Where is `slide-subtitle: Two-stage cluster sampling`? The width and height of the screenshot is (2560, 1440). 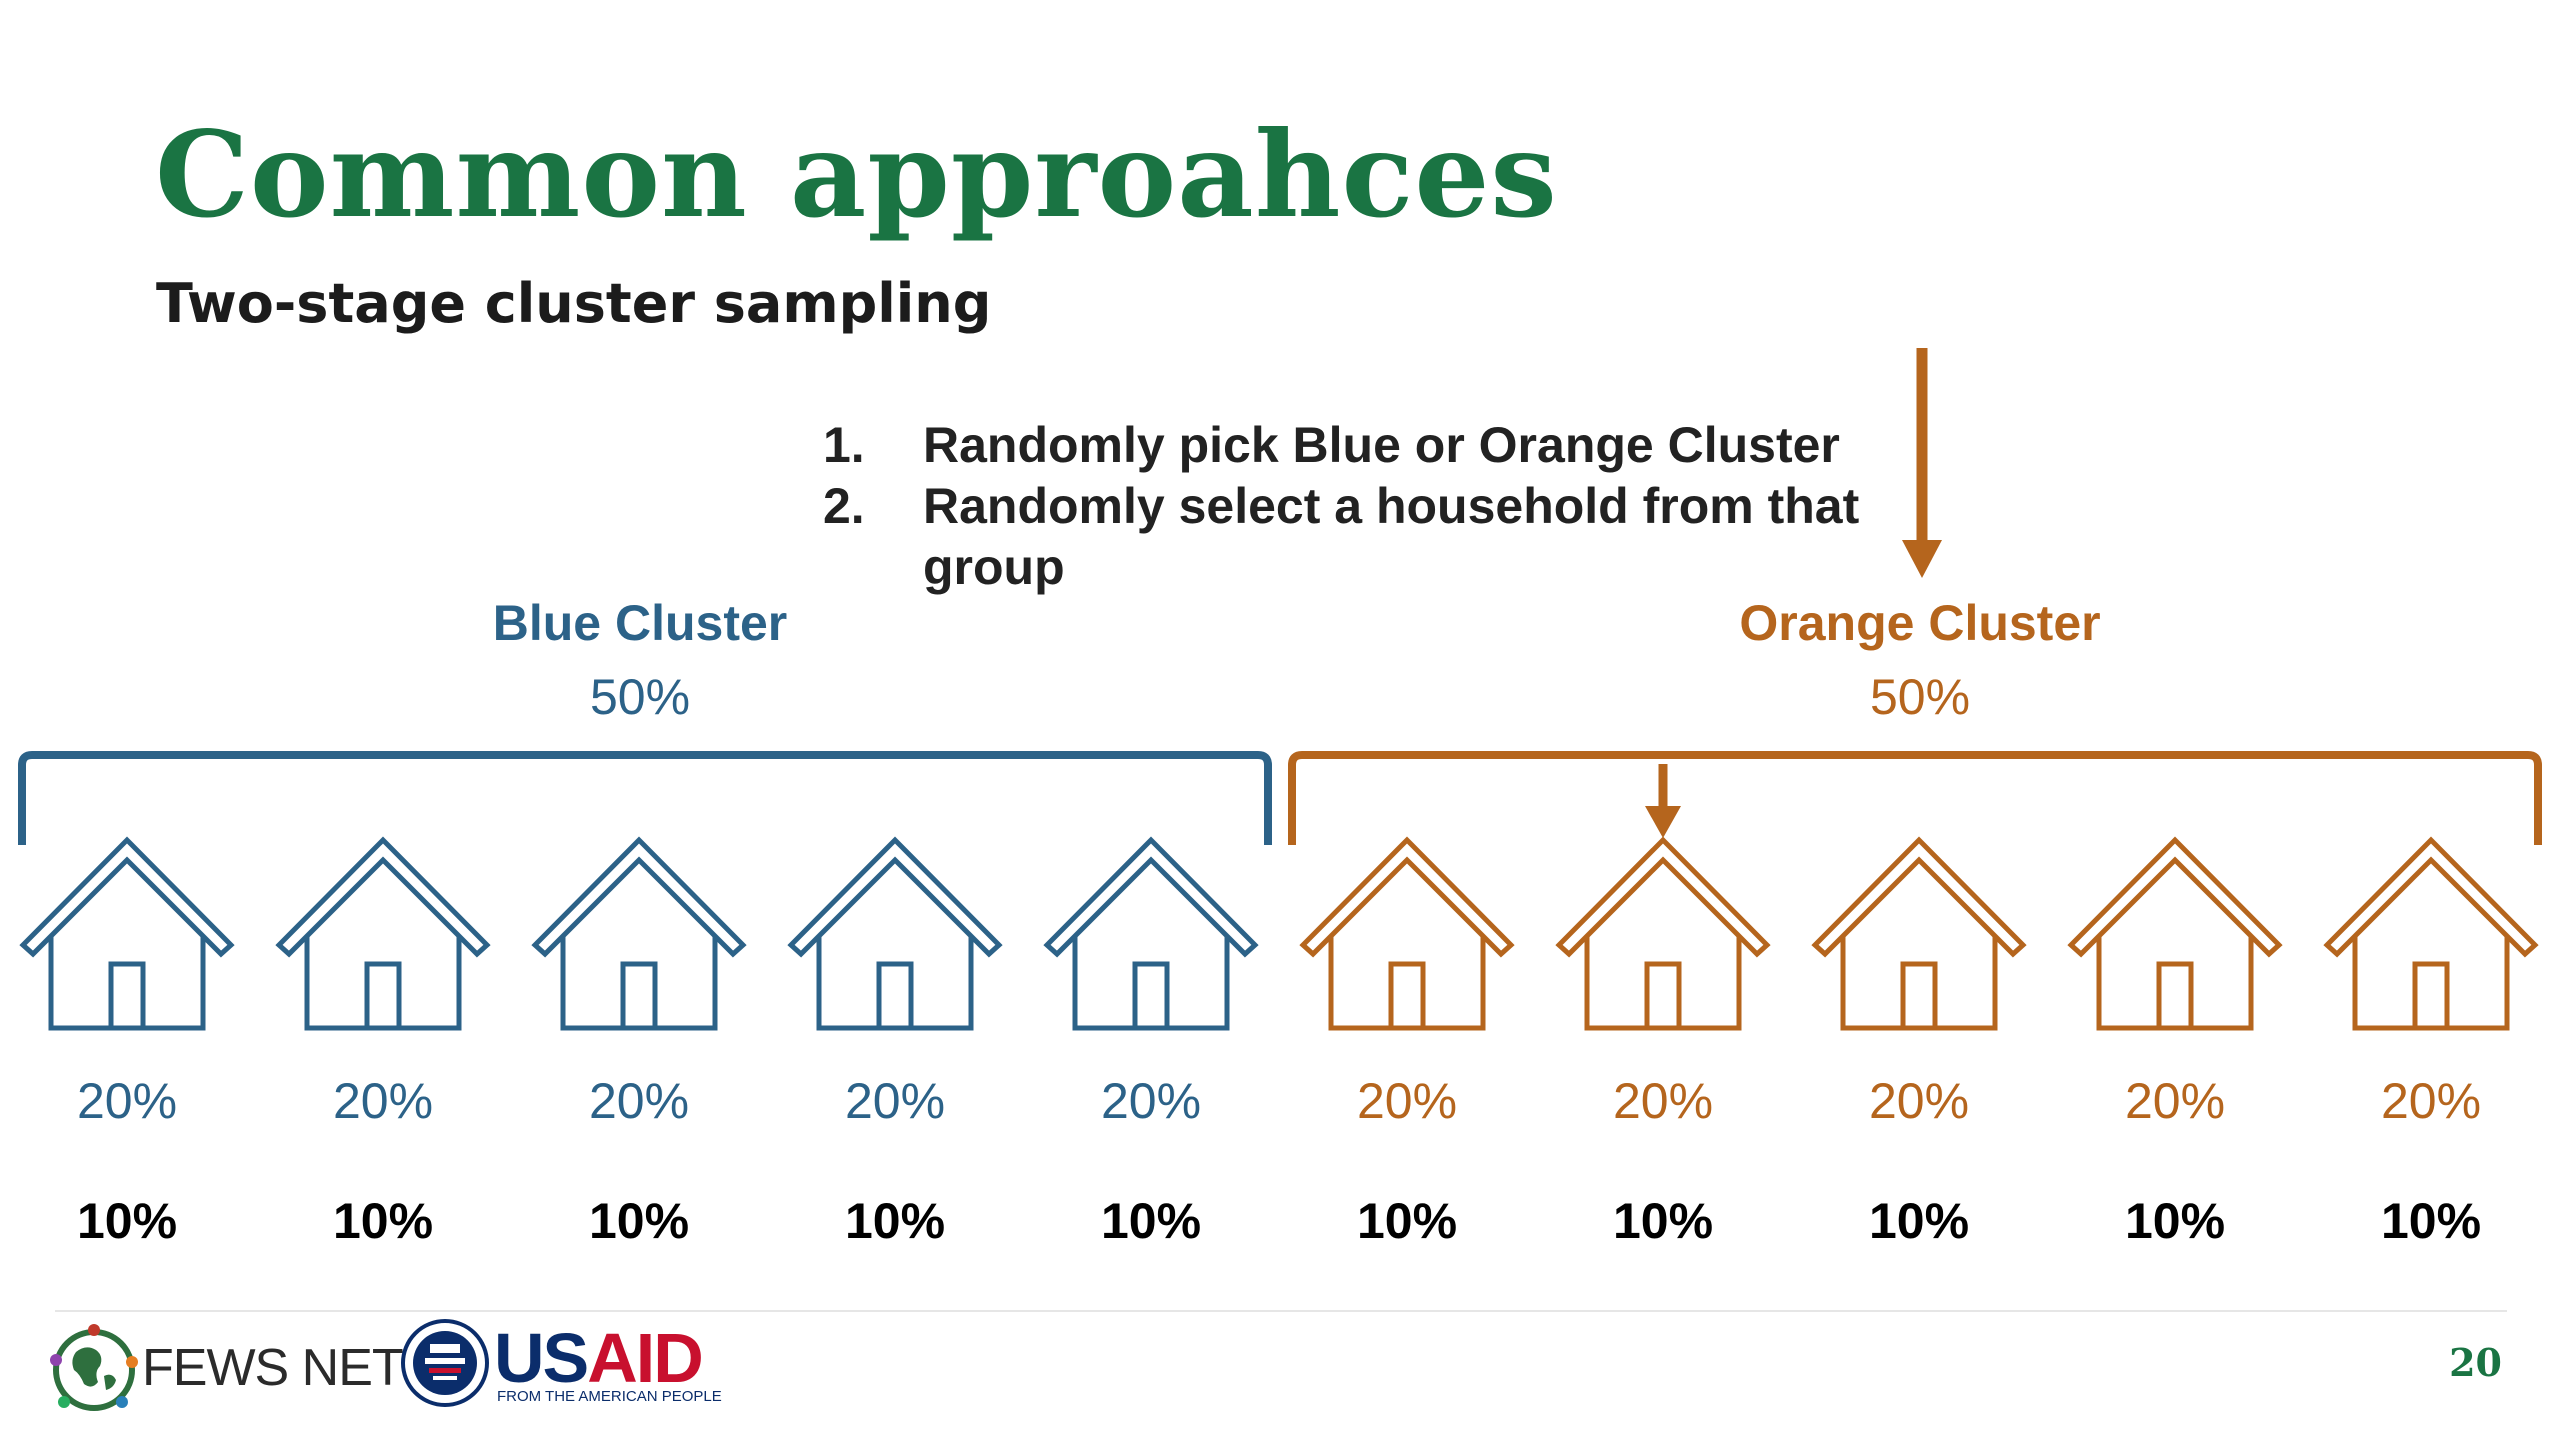 slide-subtitle: Two-stage cluster sampling is located at coordinates (574, 303).